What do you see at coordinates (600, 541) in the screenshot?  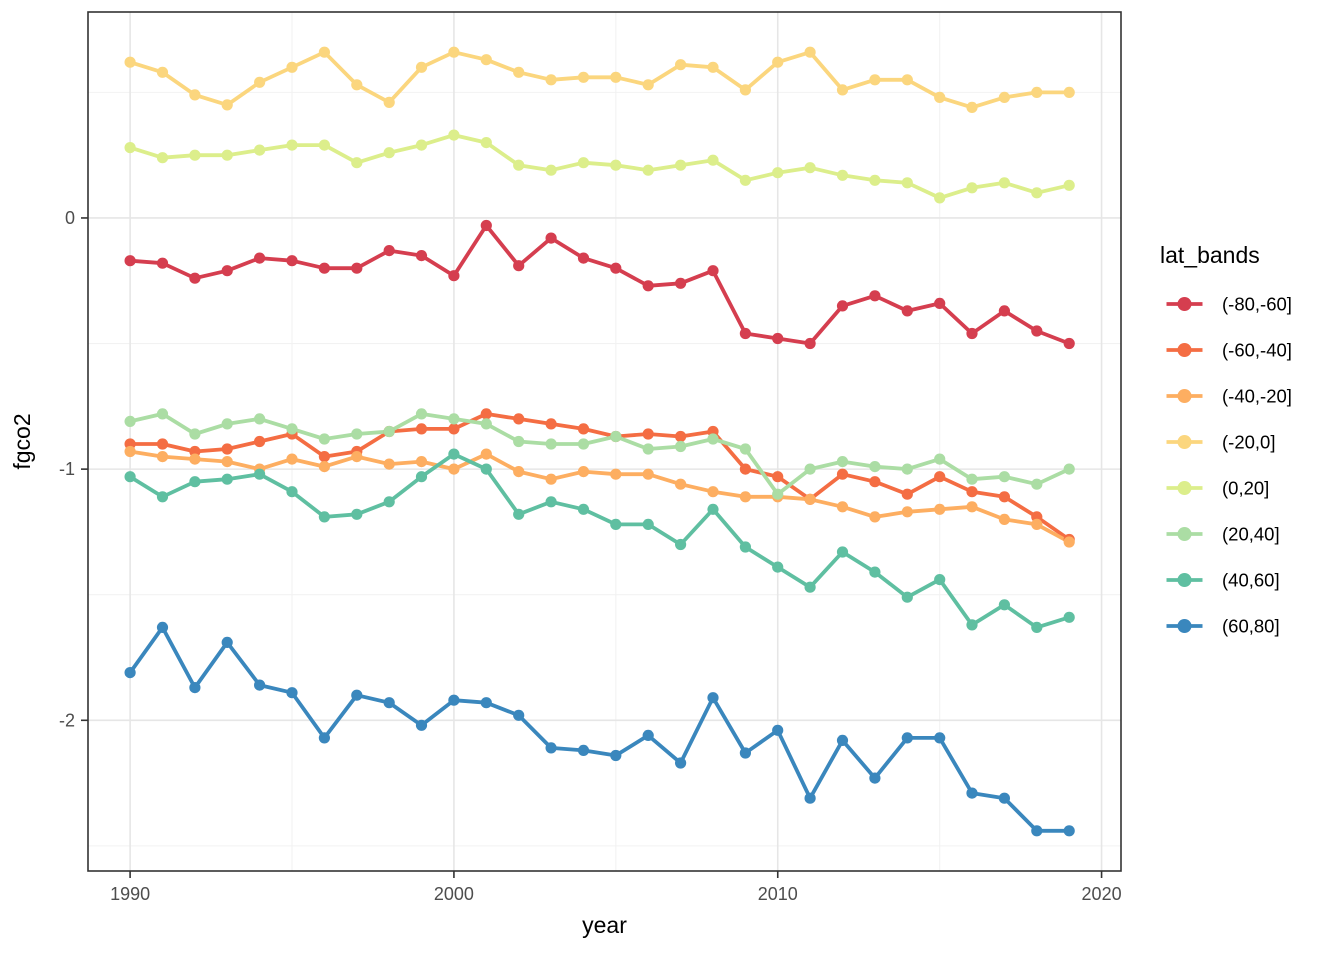 I see `series-line-(40,60]` at bounding box center [600, 541].